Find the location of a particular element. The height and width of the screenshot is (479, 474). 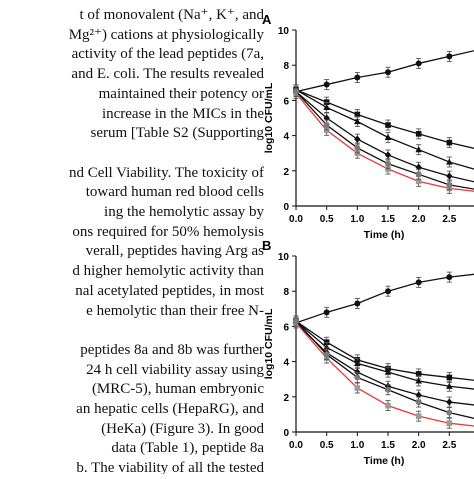

text-line: e hemolytic than their free N- is located at coordinates (175, 310).